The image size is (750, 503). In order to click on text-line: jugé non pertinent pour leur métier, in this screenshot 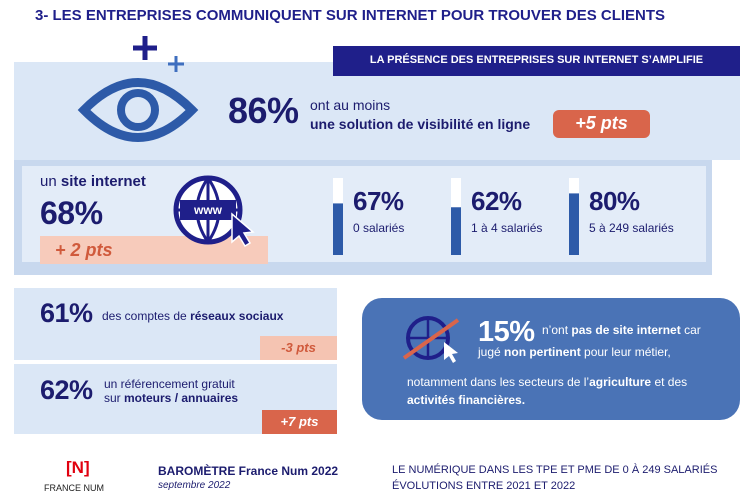, I will do `click(574, 352)`.